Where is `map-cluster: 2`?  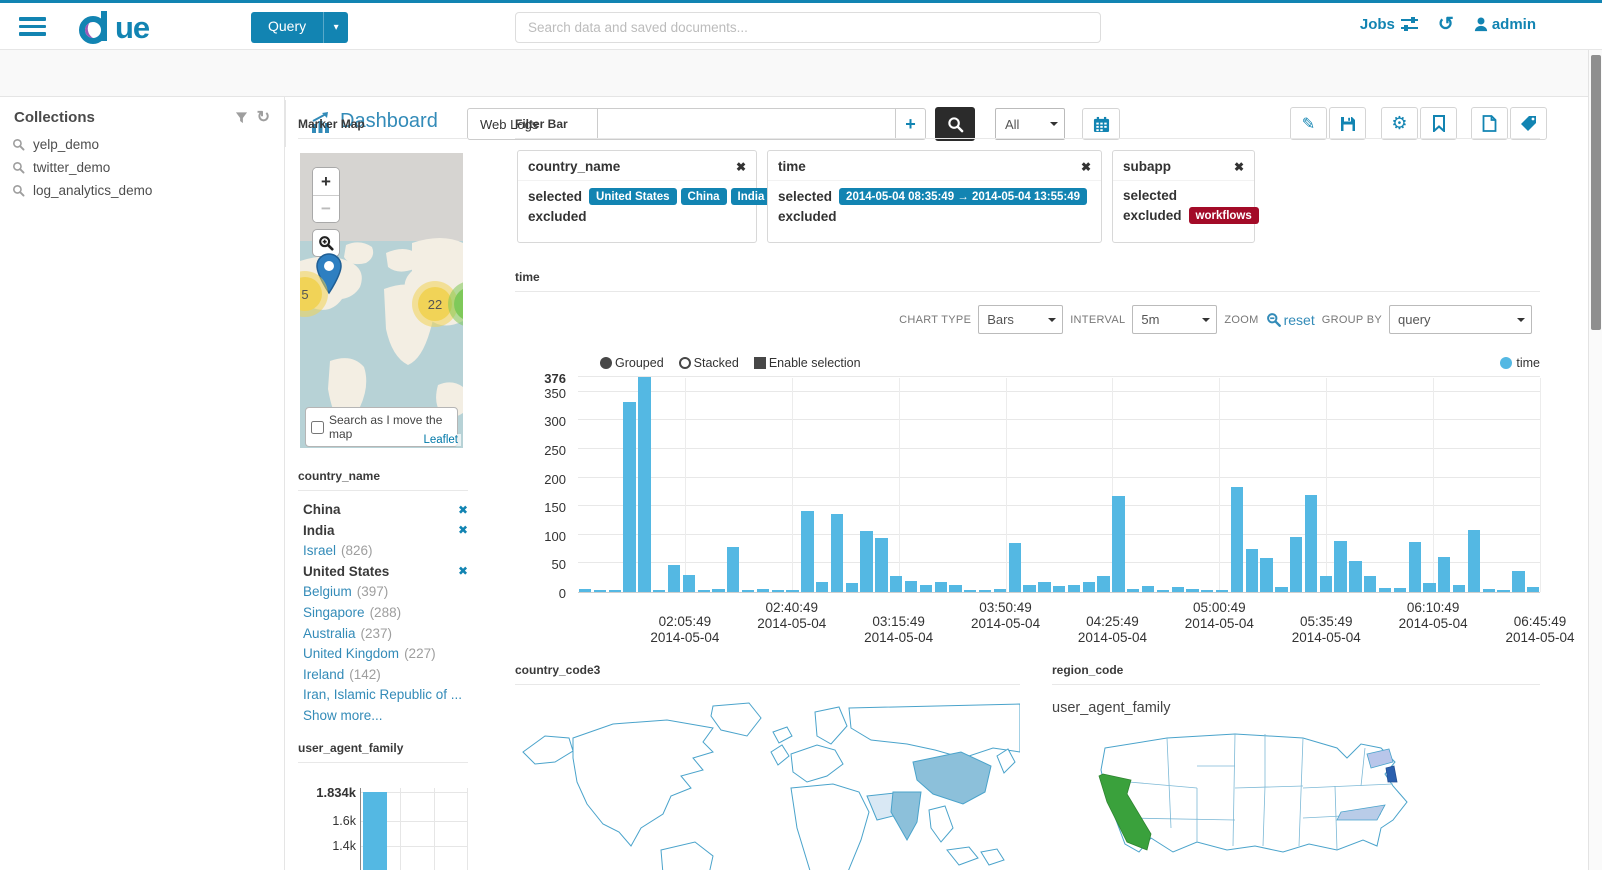
map-cluster: 2 is located at coordinates (455, 304).